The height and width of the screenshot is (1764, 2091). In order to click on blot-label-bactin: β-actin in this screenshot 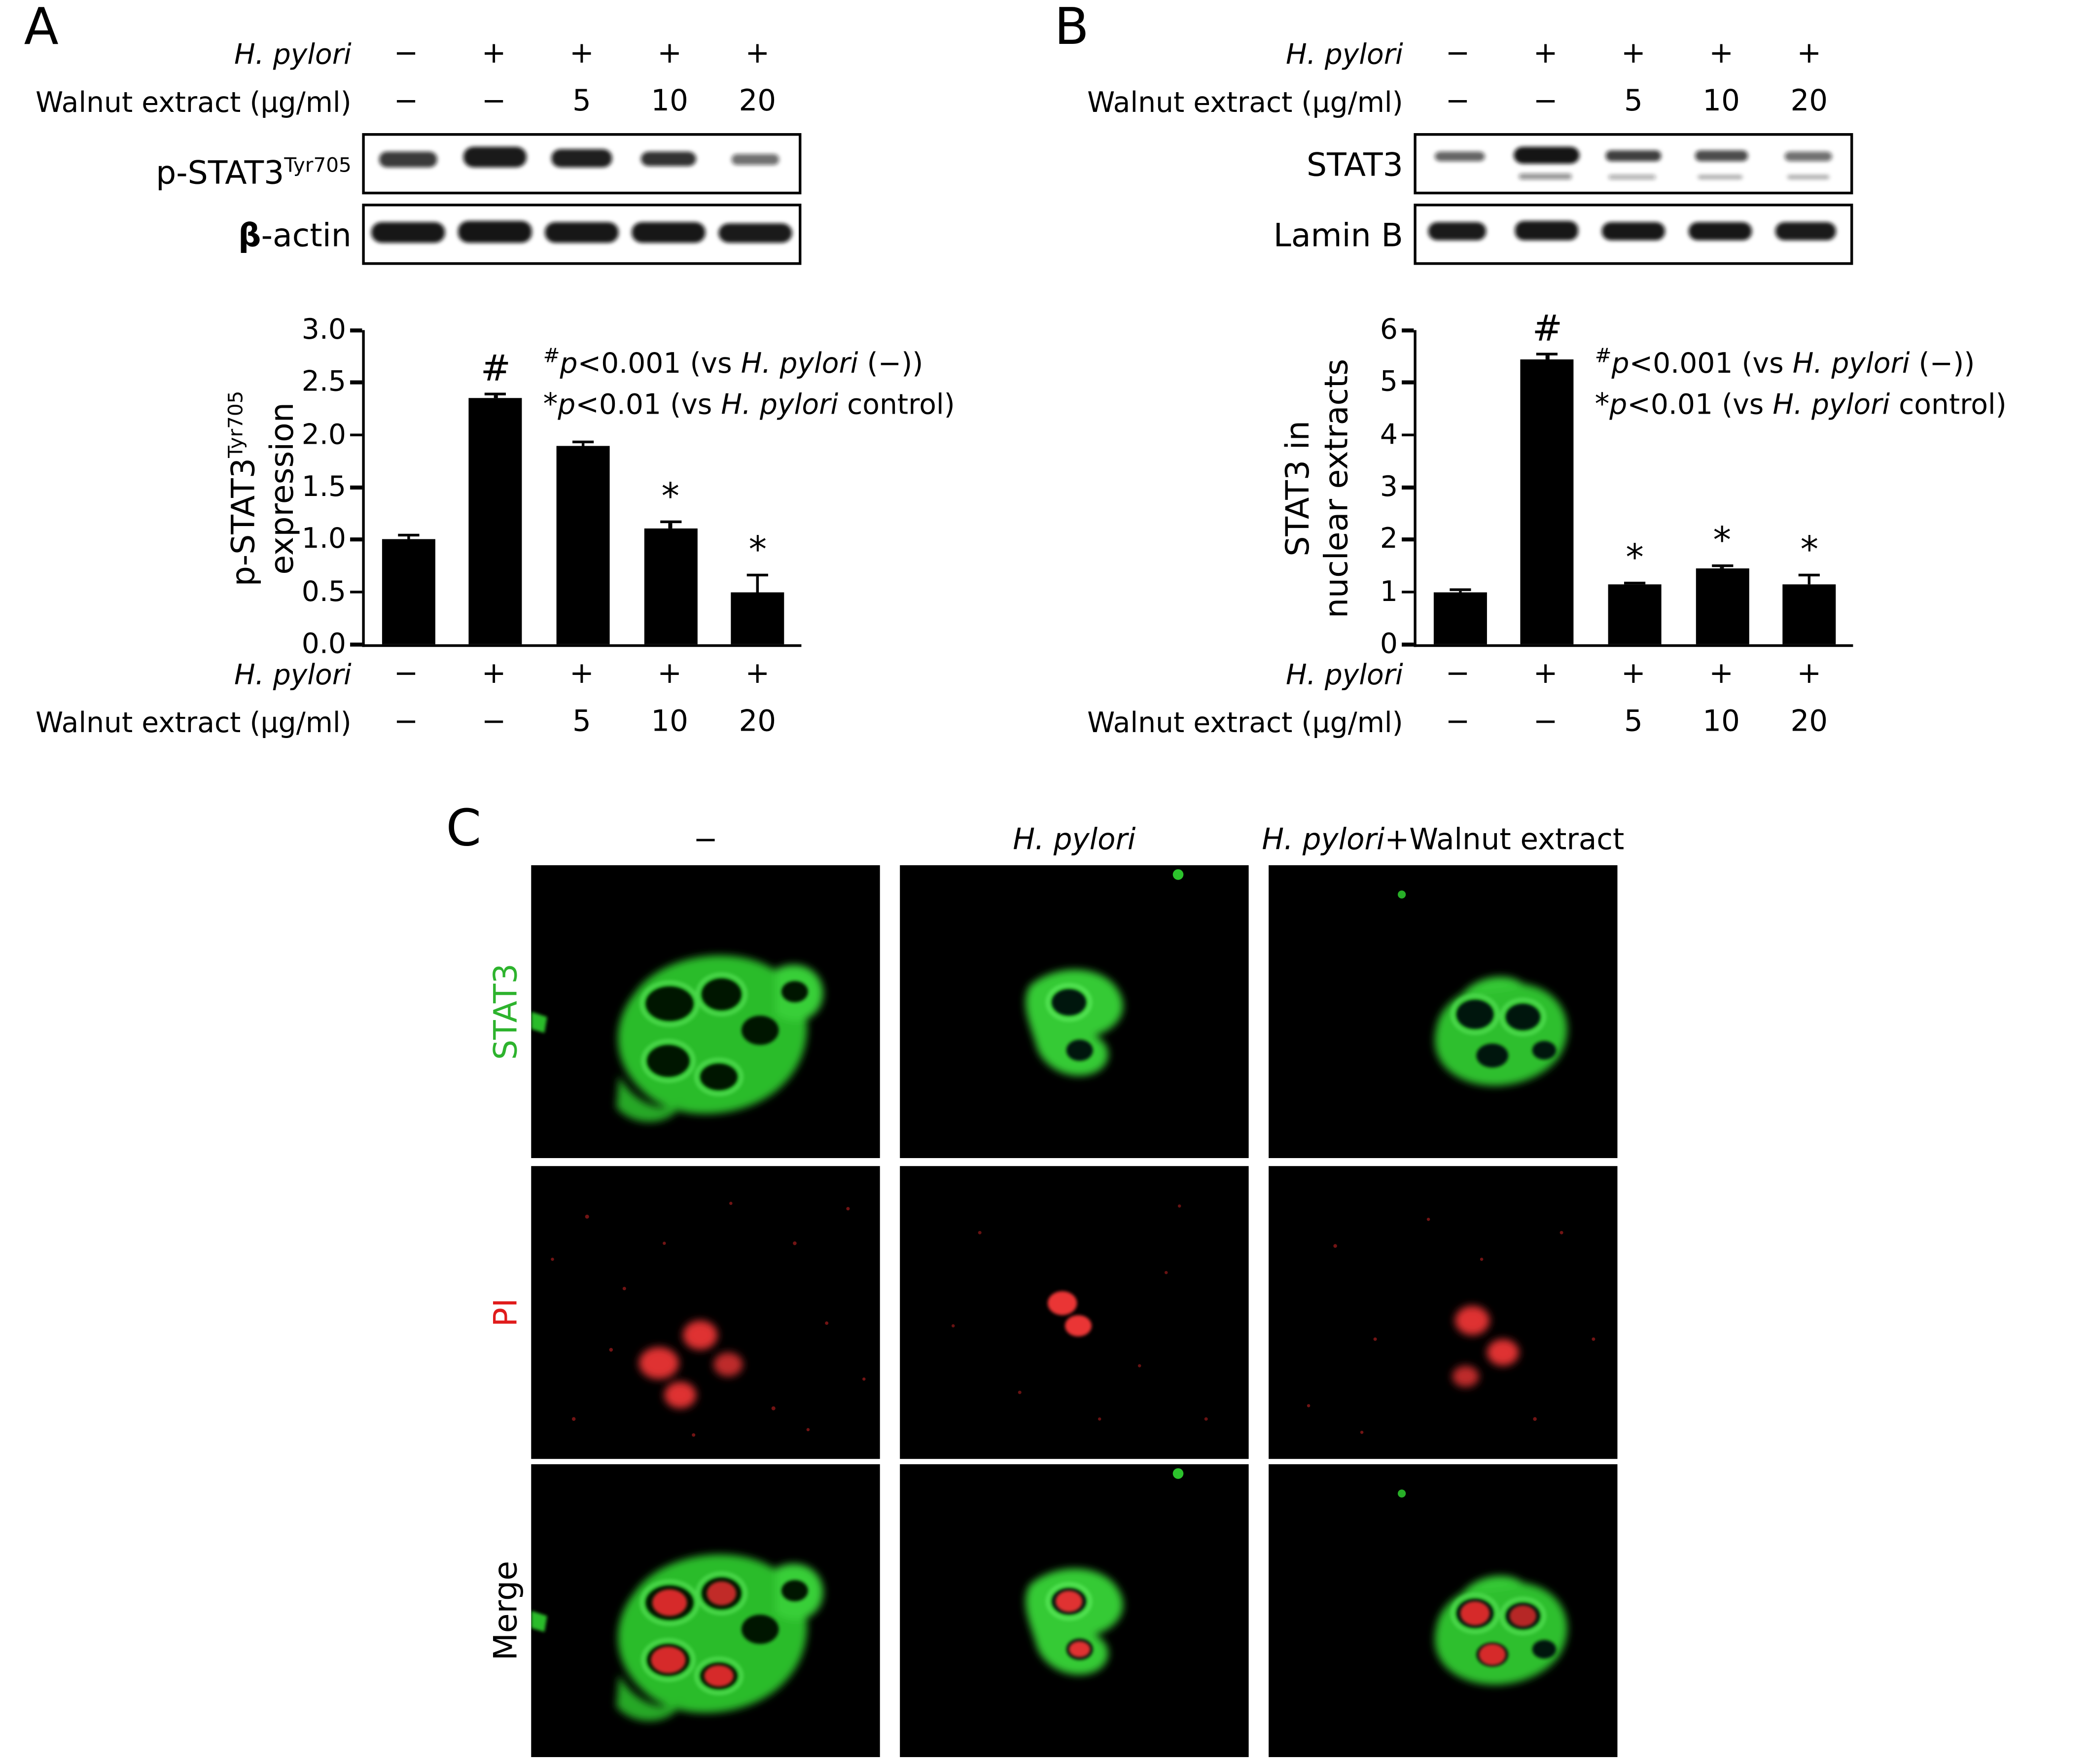, I will do `click(176, 236)`.